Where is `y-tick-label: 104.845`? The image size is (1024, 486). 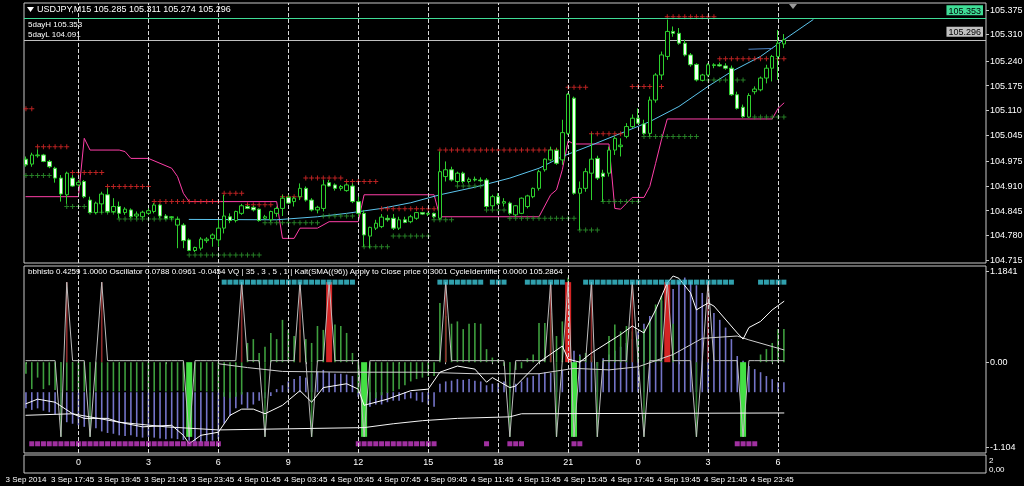 y-tick-label: 104.845 is located at coordinates (1006, 210).